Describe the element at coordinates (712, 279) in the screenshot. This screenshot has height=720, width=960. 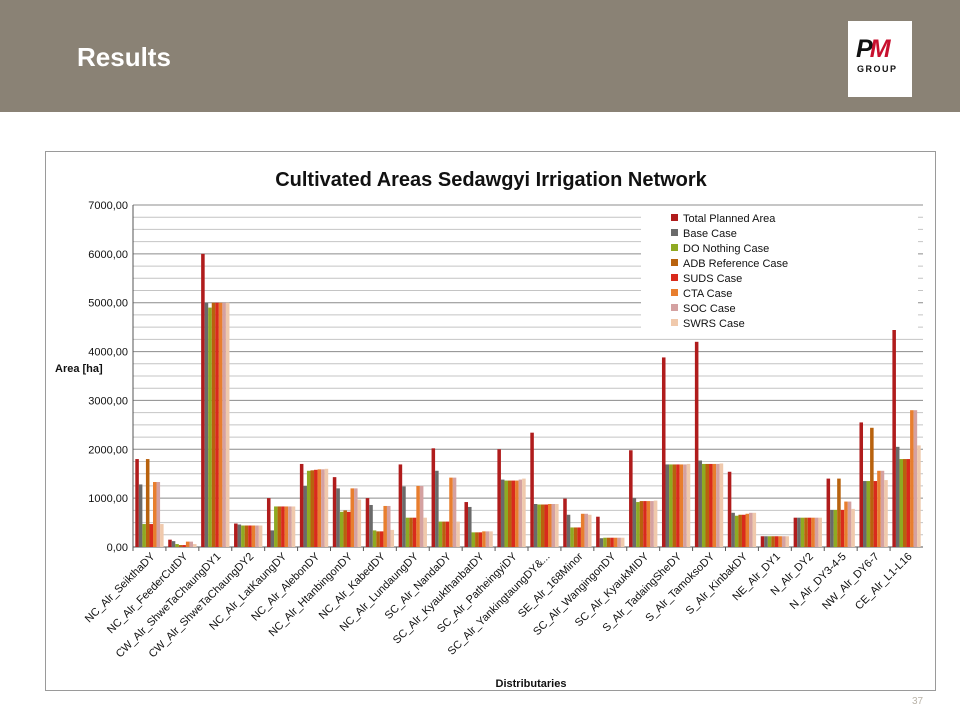
I see `legend-label: SUDS Case` at that location.